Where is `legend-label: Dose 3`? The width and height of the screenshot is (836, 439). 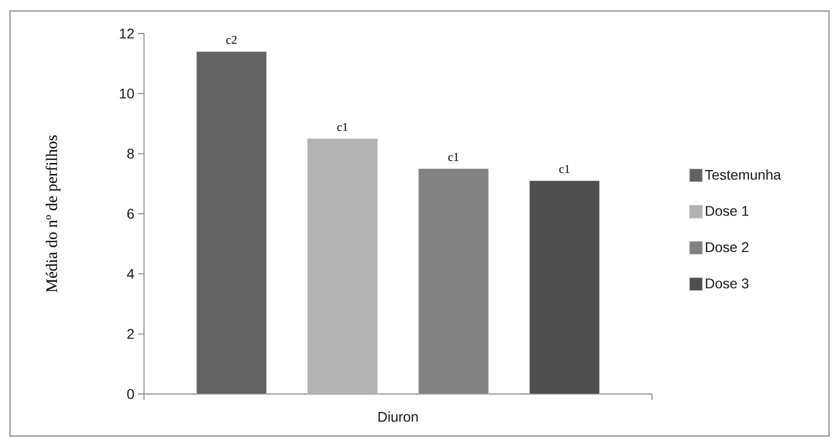
legend-label: Dose 3 is located at coordinates (727, 283).